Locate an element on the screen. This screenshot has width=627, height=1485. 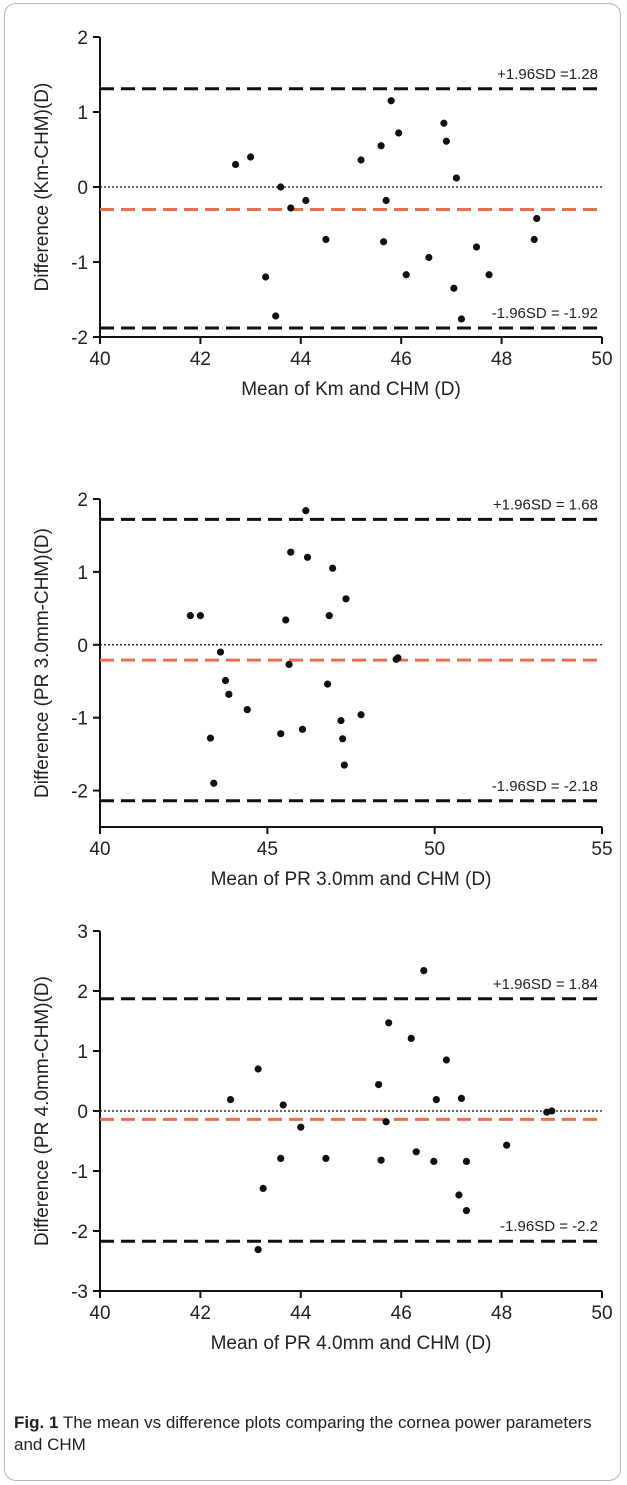
lower-limit-label: -1.96SD = -1.92 is located at coordinates (545, 313).